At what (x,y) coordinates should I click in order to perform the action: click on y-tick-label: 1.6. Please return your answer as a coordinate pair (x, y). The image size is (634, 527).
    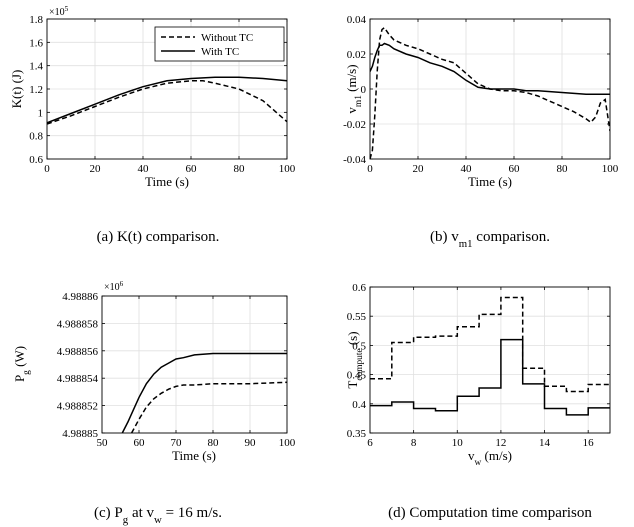
    Looking at the image, I should click on (36, 43).